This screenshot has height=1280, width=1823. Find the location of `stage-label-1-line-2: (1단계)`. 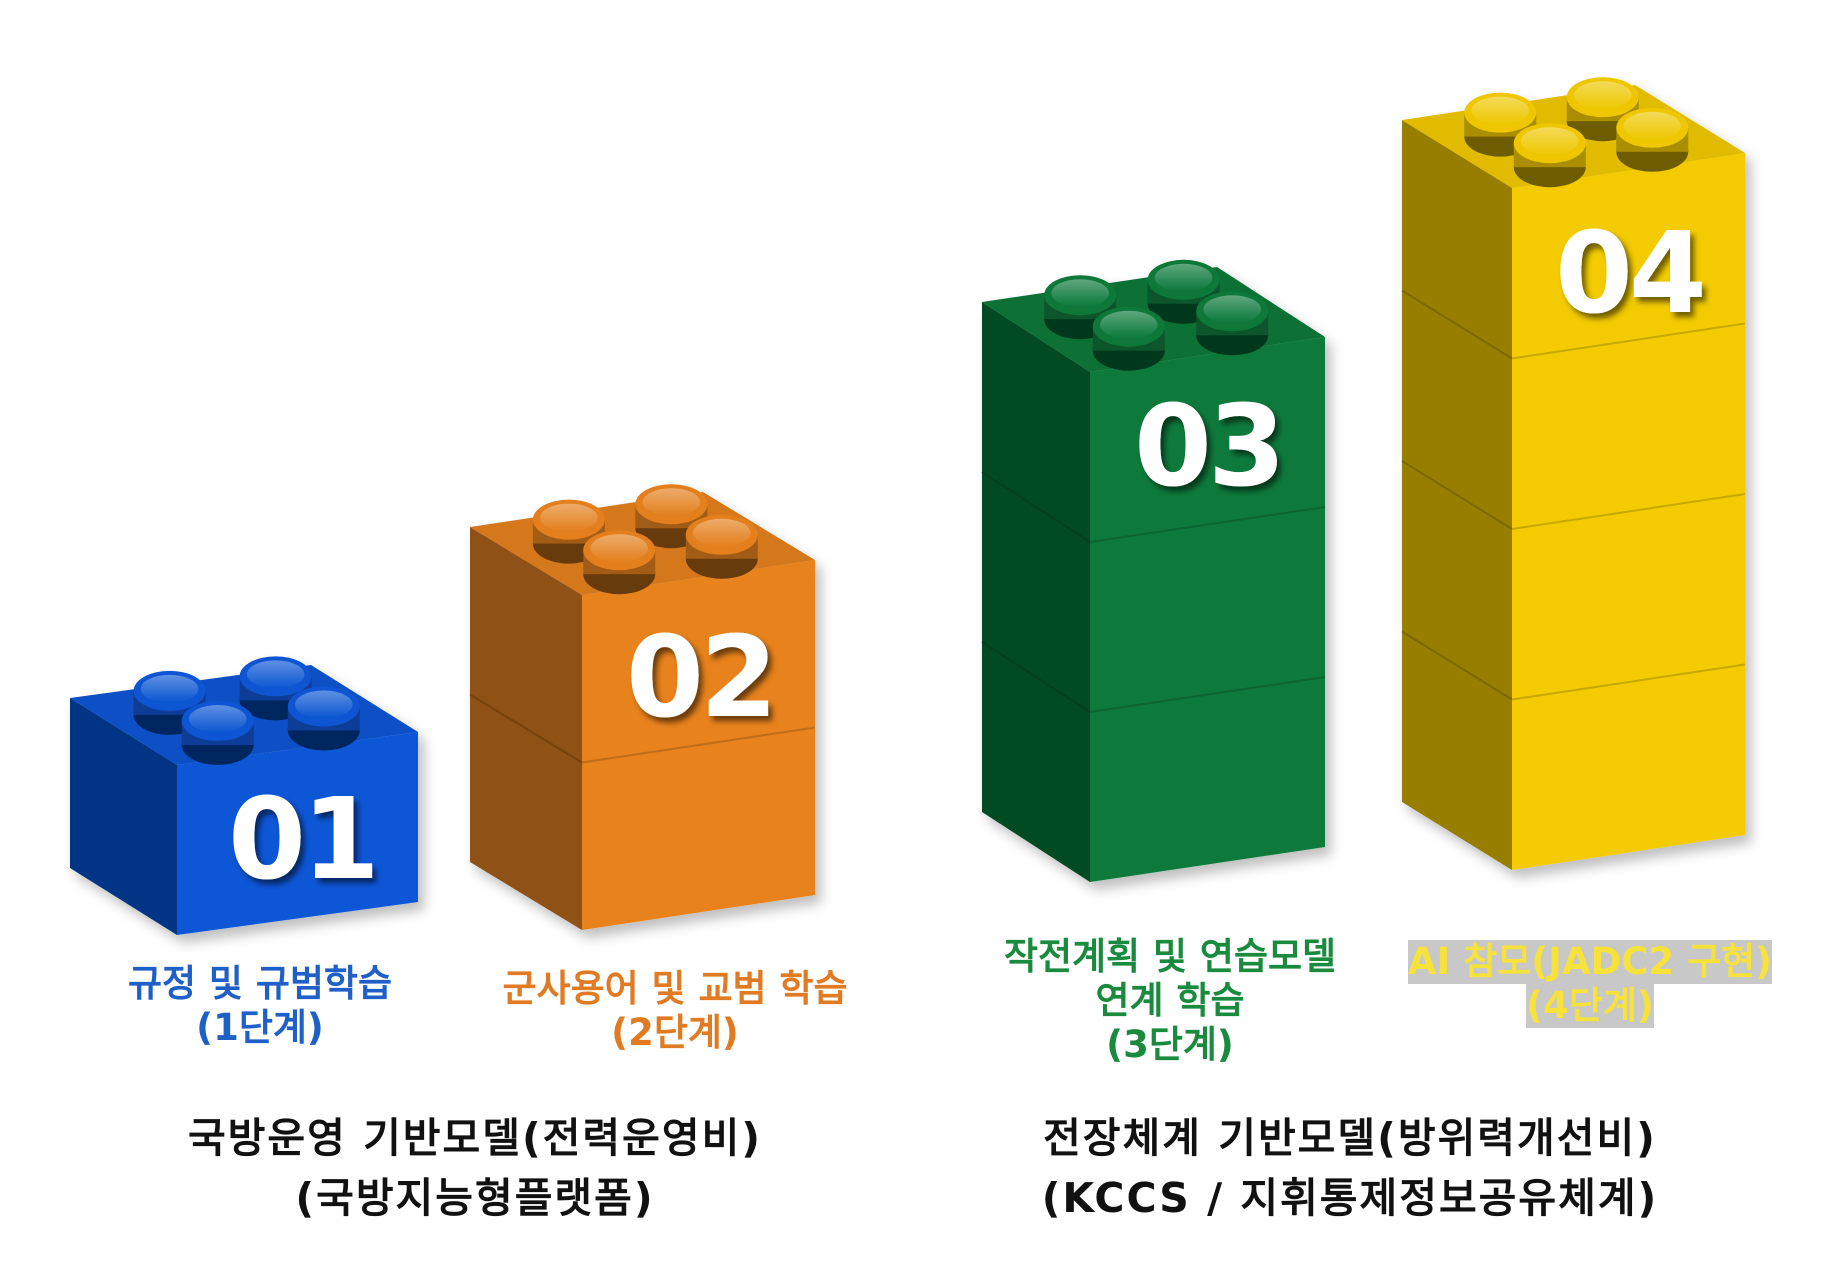

stage-label-1-line-2: (1단계) is located at coordinates (260, 1027).